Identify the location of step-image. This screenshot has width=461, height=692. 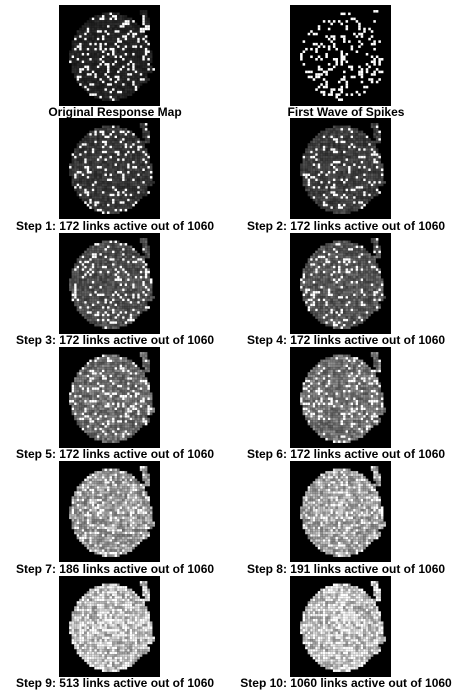
(340, 283).